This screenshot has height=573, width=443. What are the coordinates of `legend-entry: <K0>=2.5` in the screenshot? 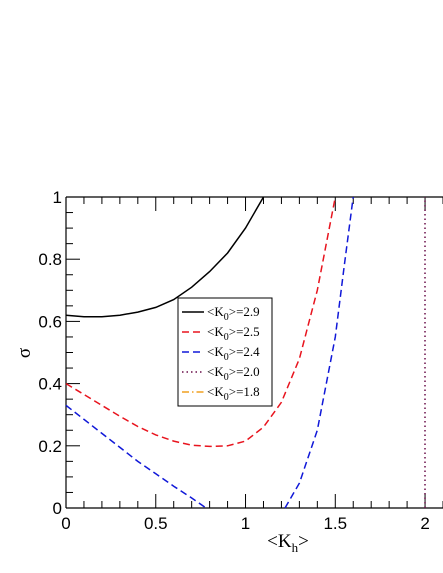 It's located at (233, 333).